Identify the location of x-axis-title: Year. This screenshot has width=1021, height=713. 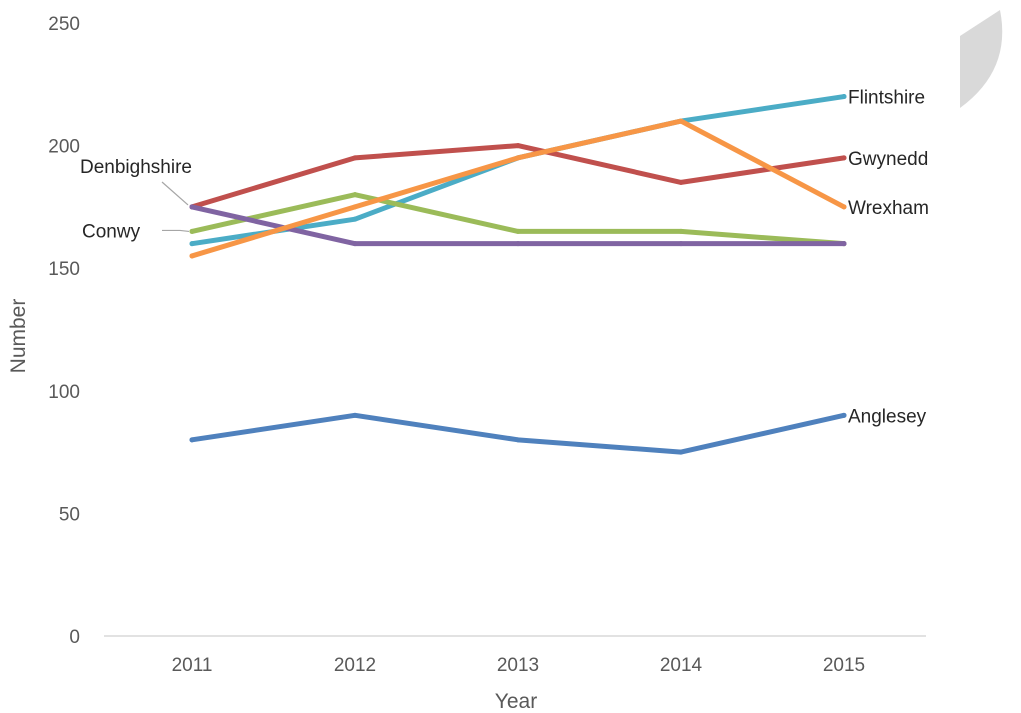
(516, 701).